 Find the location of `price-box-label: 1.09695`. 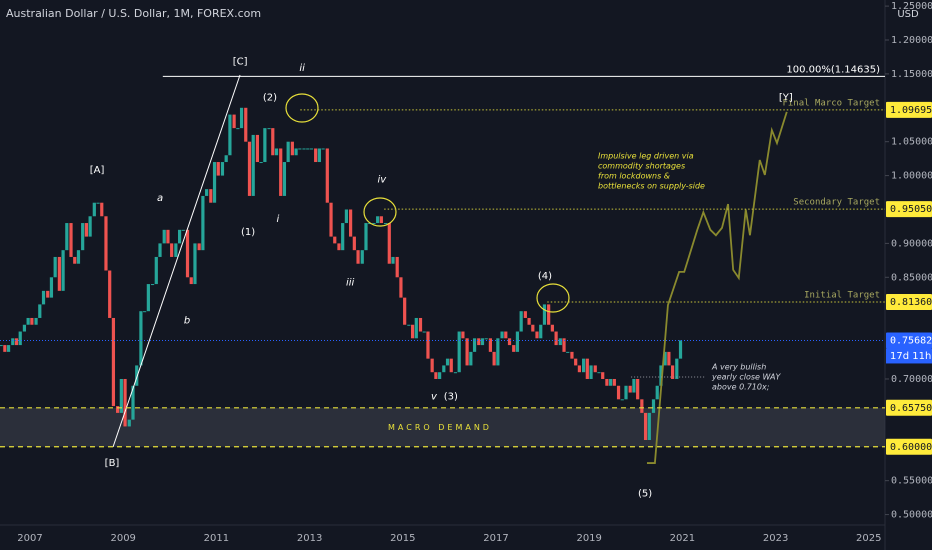

price-box-label: 1.09695 is located at coordinates (911, 110).